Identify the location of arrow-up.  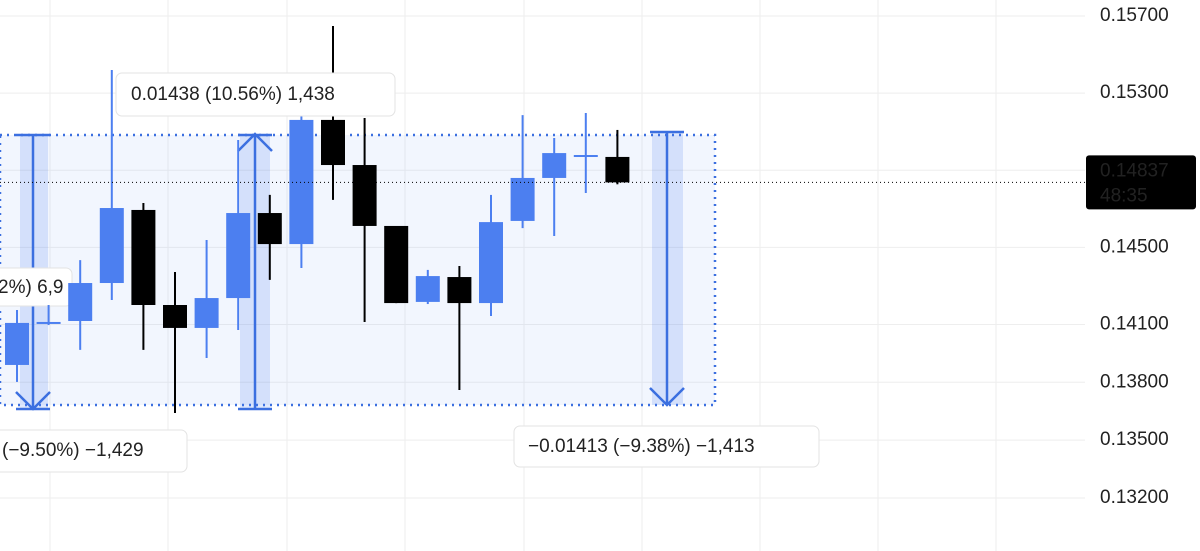
(255, 271).